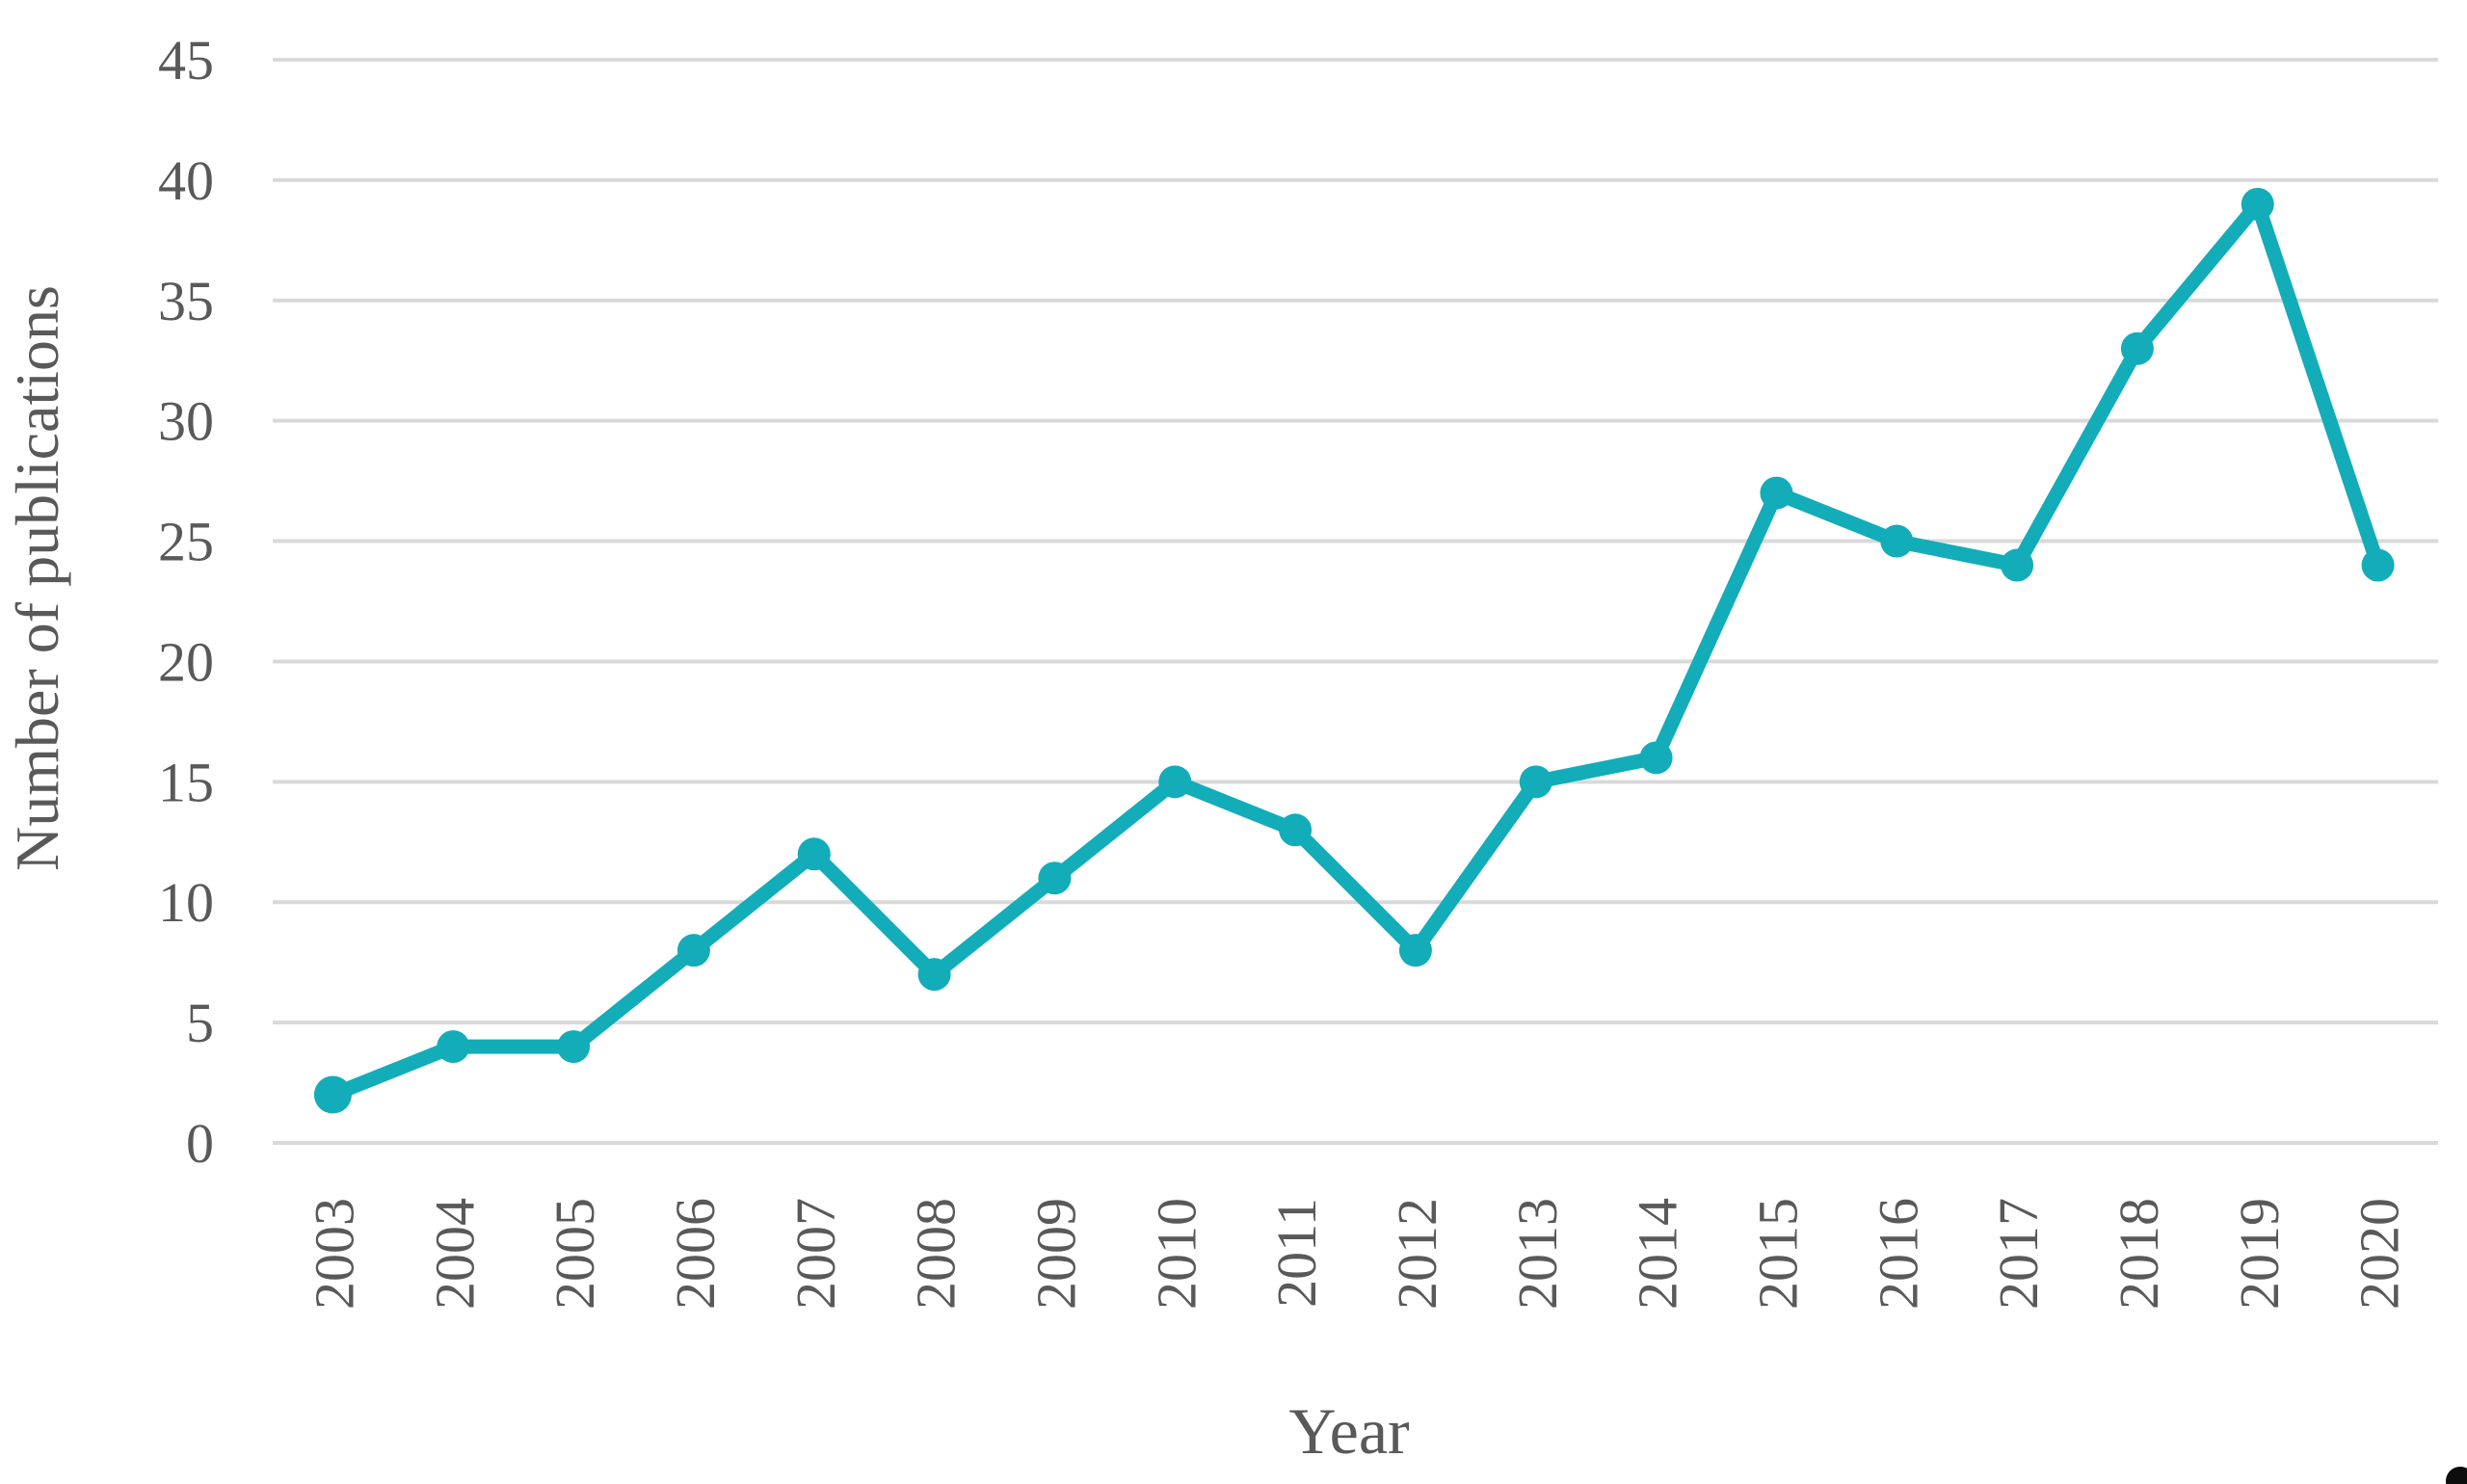  I want to click on y-axis-tick-labels: 0 5 10 15 20 25 30 35 40 45, so click(186, 602).